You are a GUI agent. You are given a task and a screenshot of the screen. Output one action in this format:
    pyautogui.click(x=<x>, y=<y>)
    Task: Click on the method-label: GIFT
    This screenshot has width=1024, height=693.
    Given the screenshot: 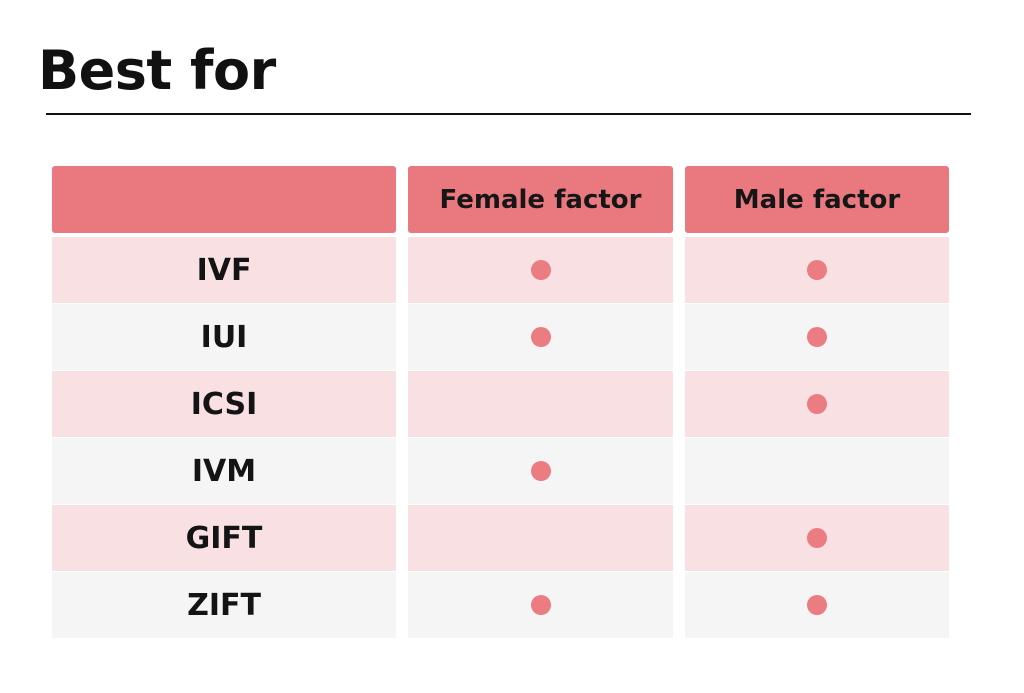 What is the action you would take?
    pyautogui.click(x=224, y=538)
    